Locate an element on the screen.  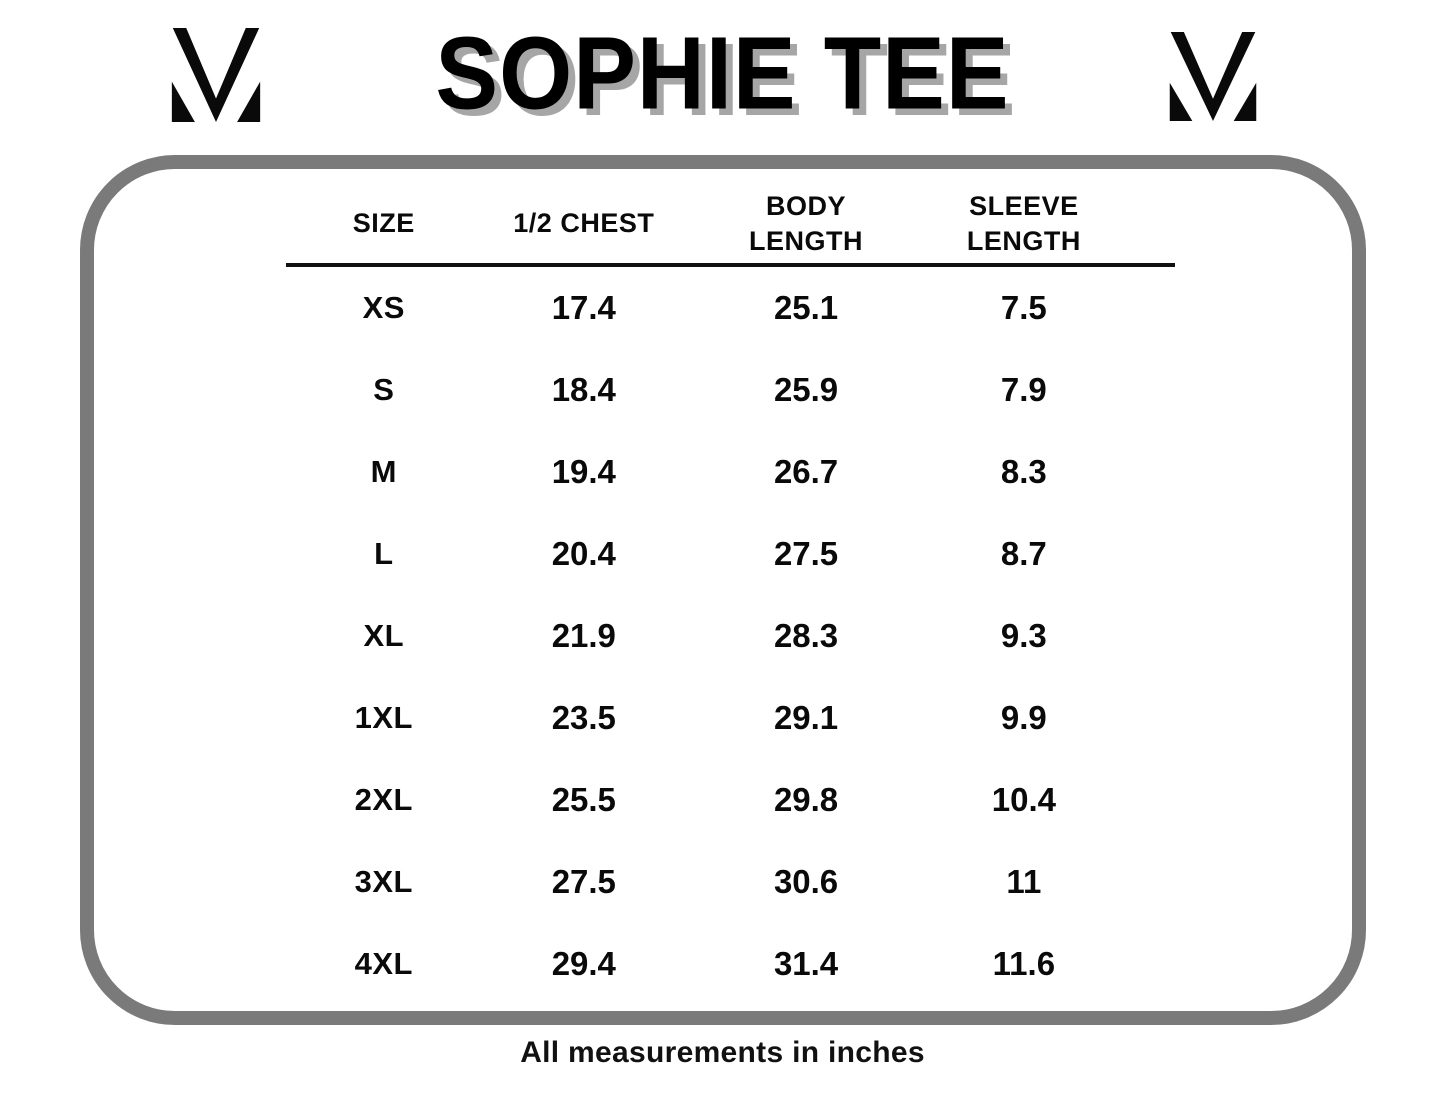
half-chest-value: 21.9 is located at coordinates (583, 635).